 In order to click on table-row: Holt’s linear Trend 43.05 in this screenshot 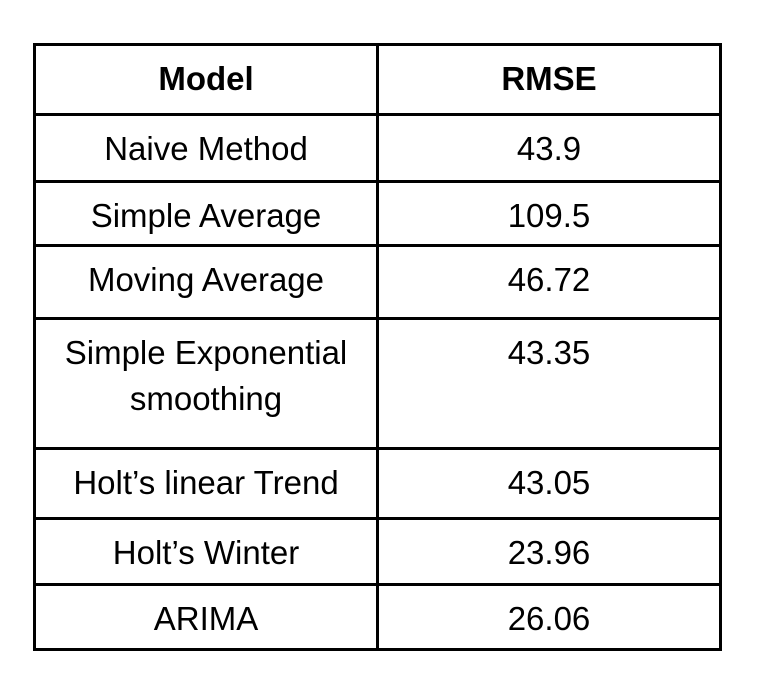, I will do `click(377, 483)`.